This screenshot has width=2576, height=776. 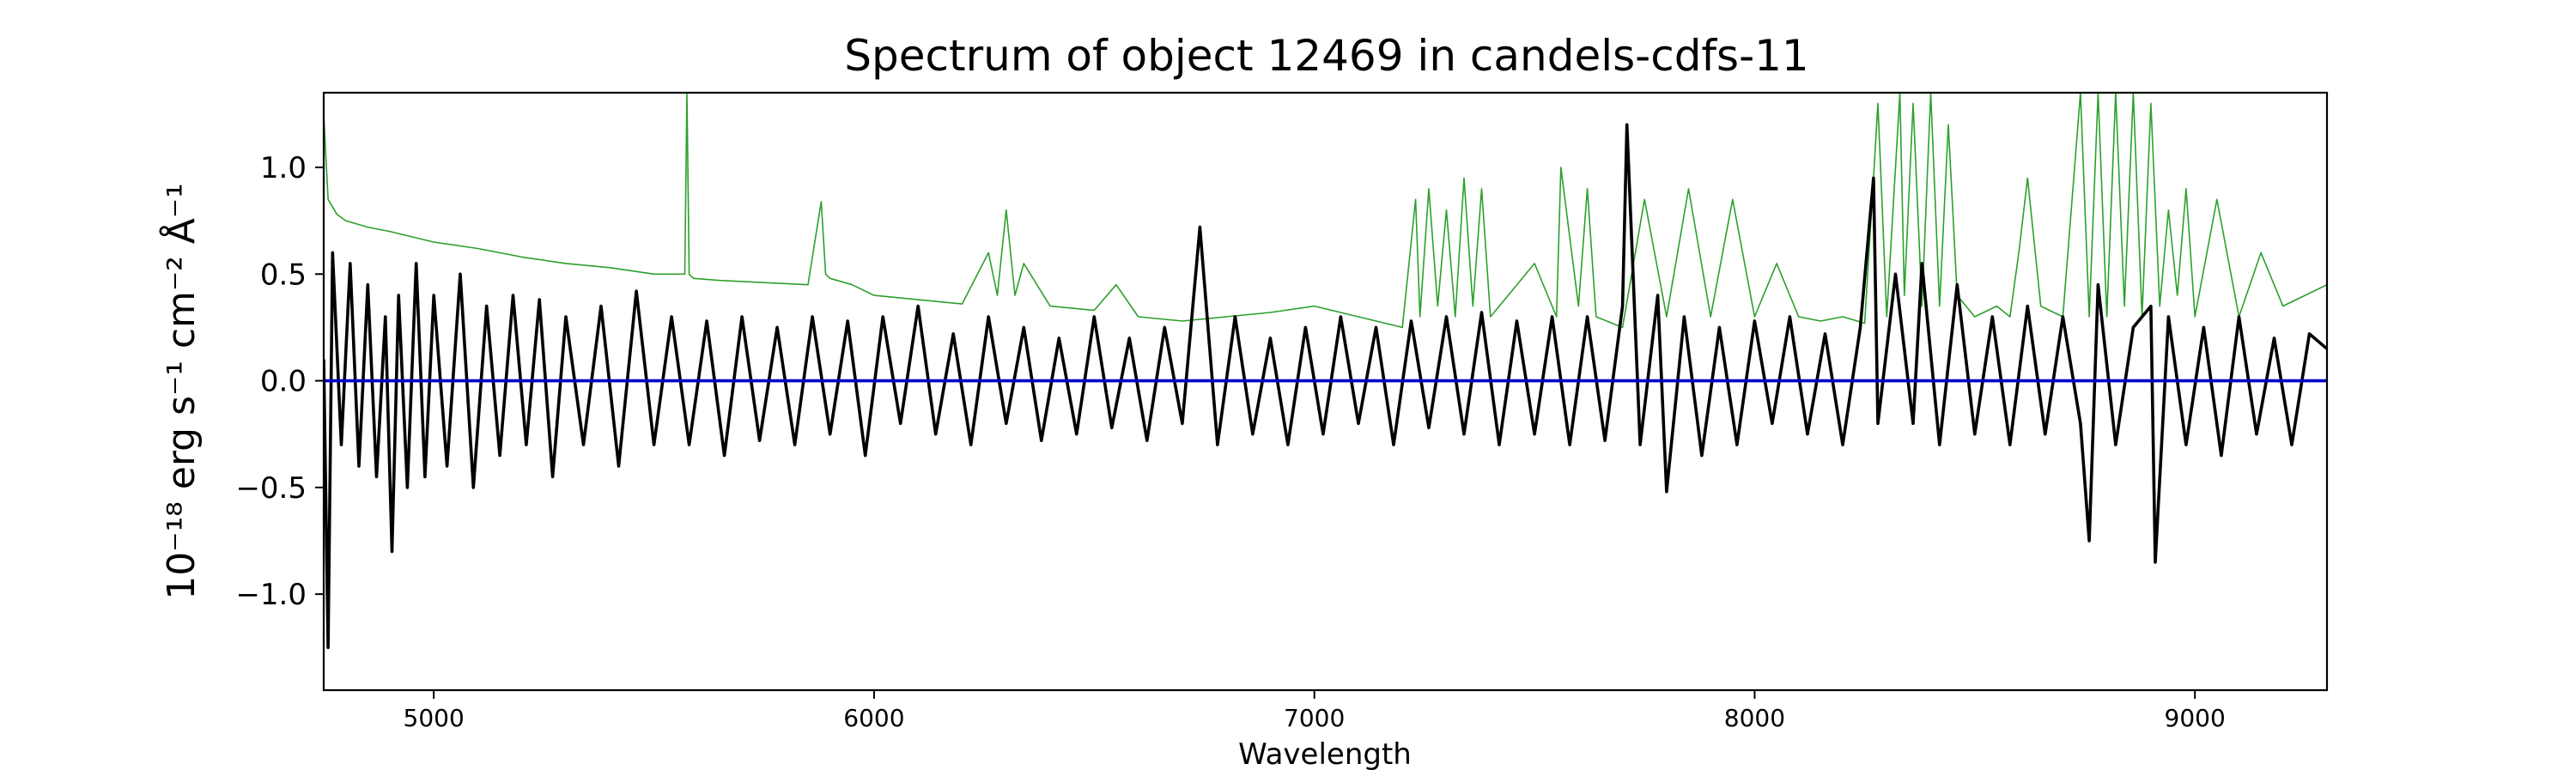 I want to click on x-tick-label: 8000, so click(x=1755, y=718).